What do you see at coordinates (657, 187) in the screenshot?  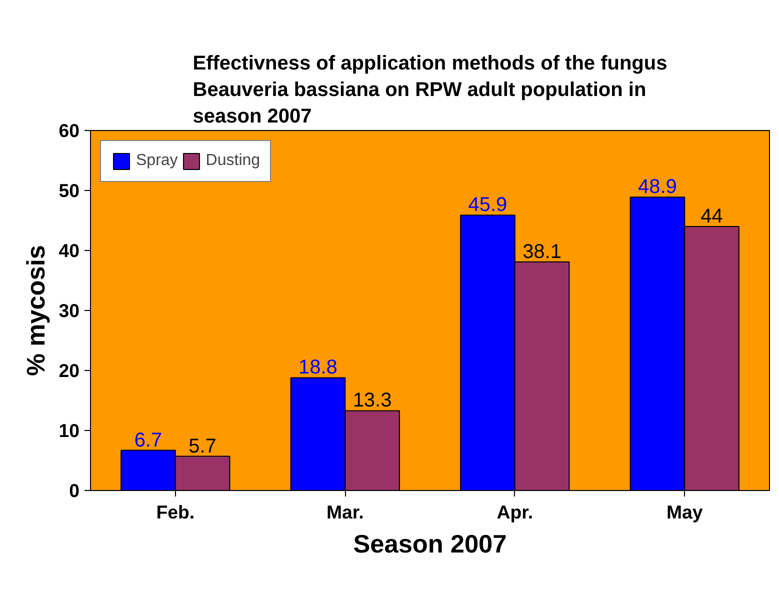 I see `data-label: 48.9` at bounding box center [657, 187].